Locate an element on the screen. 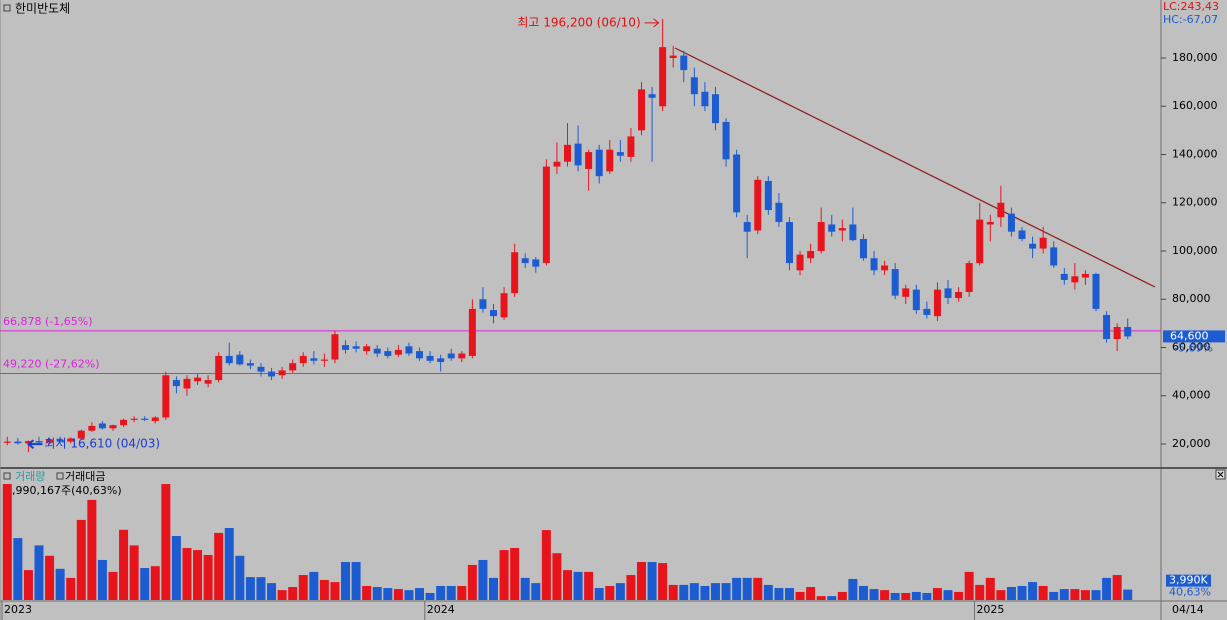 This screenshot has width=1227, height=620. hc-label: HC:-67,07 is located at coordinates (1190, 19).